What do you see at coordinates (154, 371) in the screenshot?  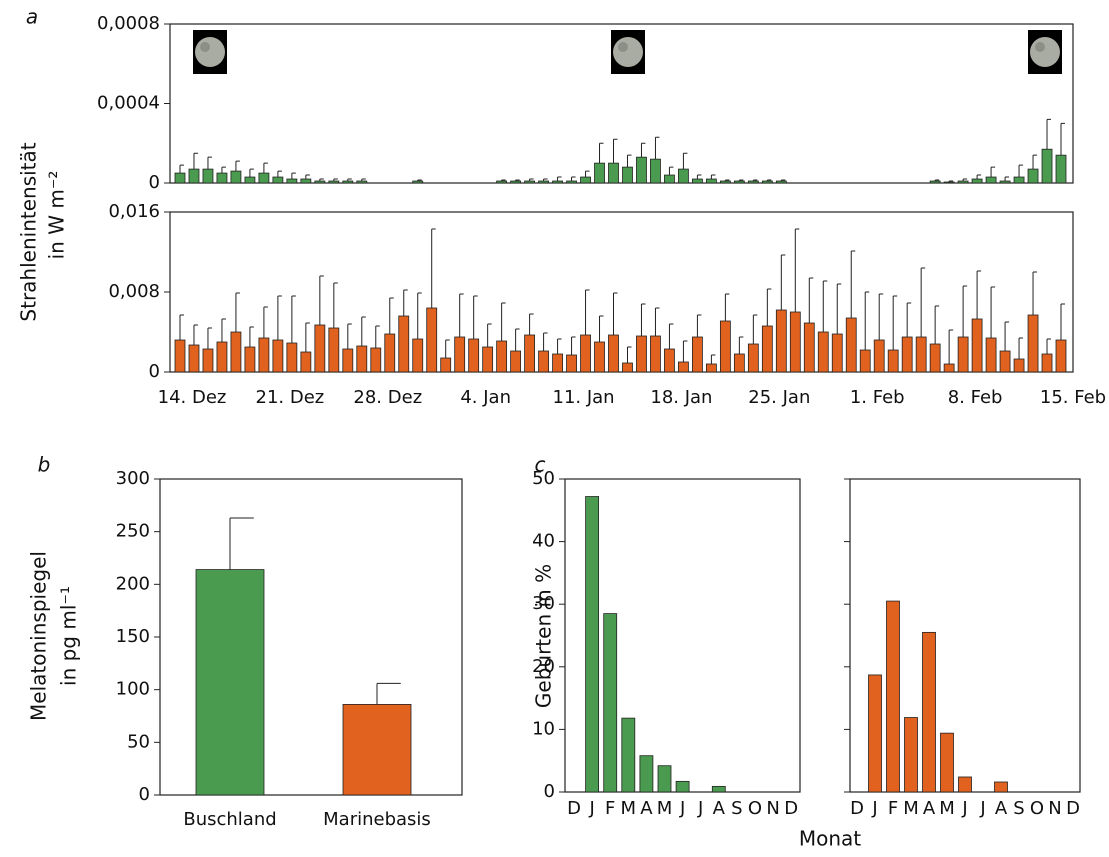 I see `y-tick-label: 0` at bounding box center [154, 371].